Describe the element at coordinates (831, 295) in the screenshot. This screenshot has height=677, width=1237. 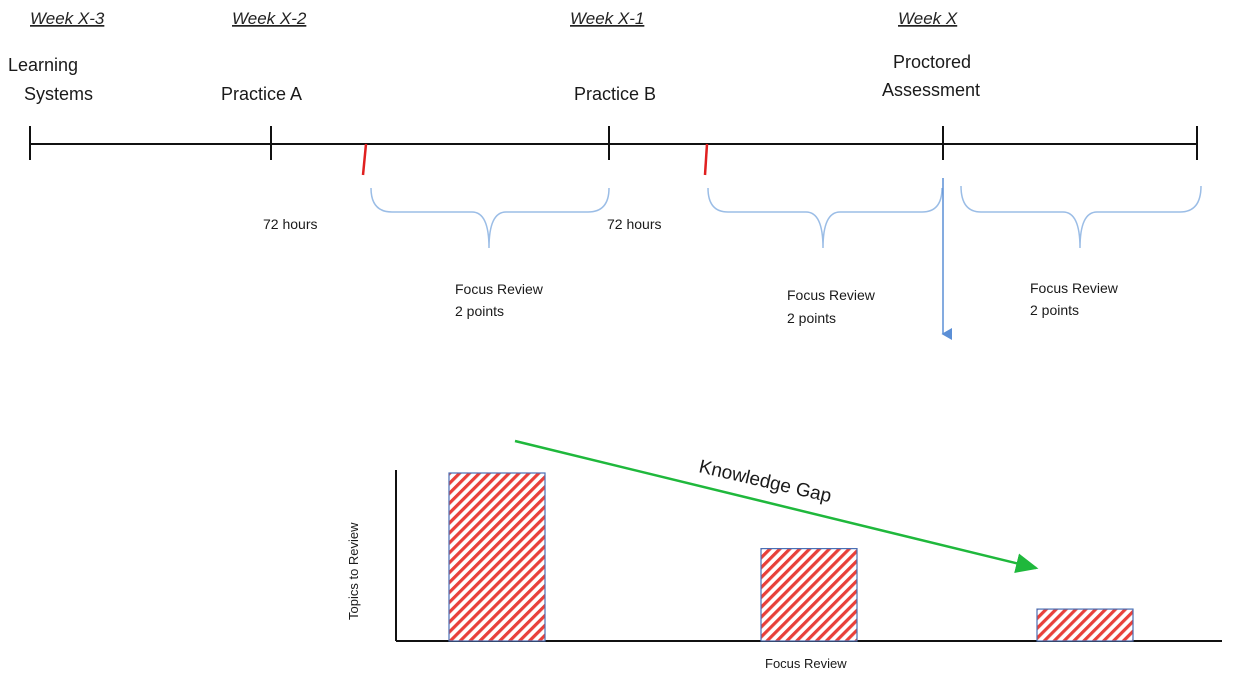
I see `review-2-line1: Focus Review` at that location.